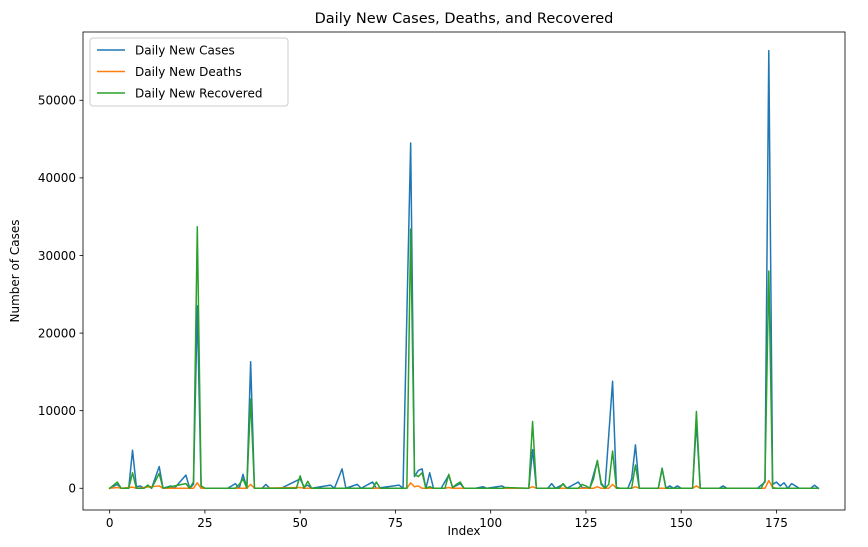 This screenshot has height=547, width=868. I want to click on y-axis: 0 10000 20000 30000 40000 50000, so click(60, 295).